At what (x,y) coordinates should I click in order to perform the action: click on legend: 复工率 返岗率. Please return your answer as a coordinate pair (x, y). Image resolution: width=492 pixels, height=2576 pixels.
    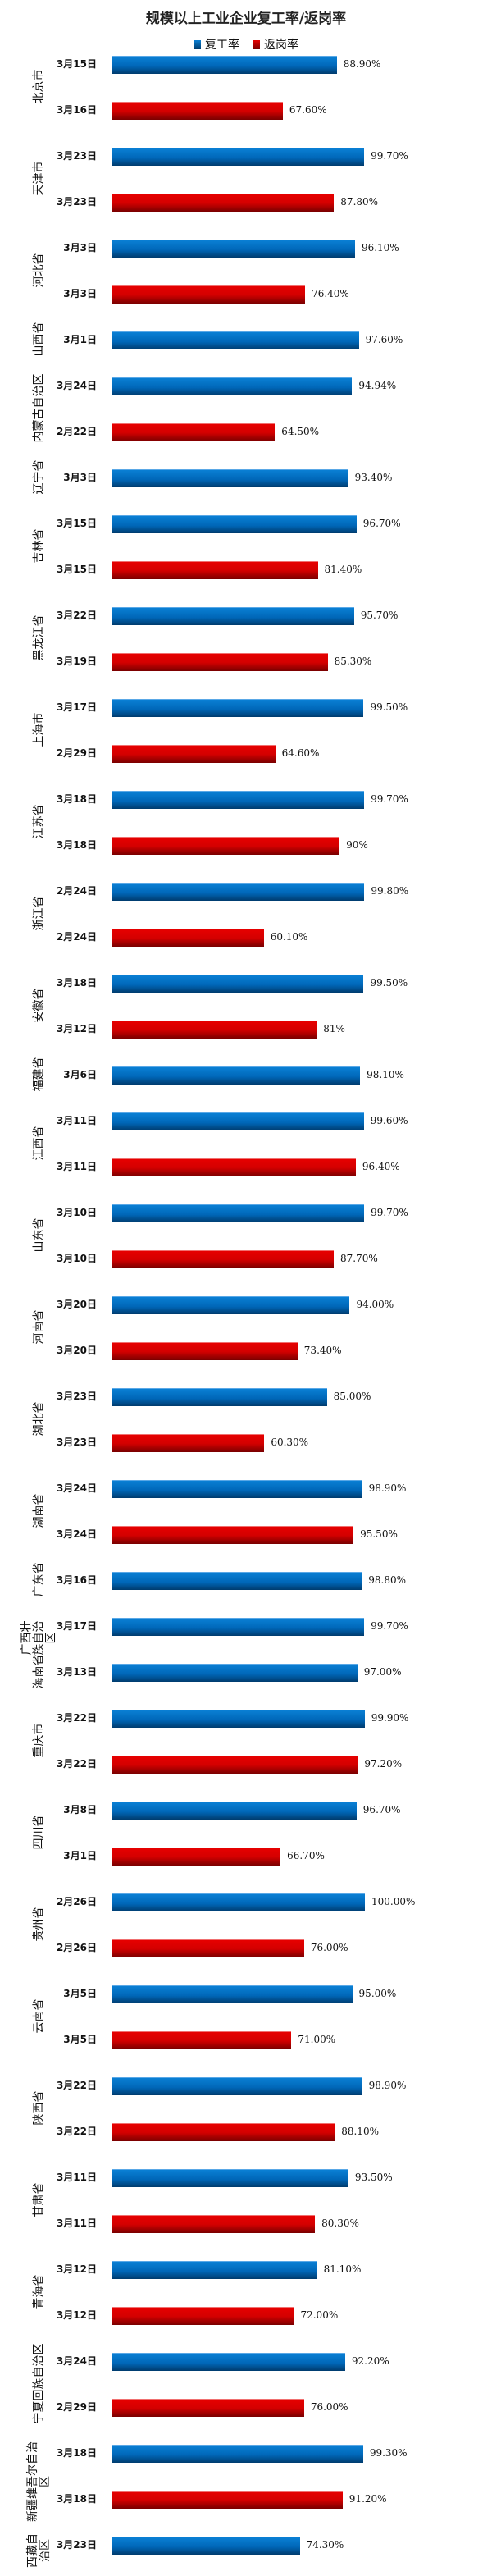
    Looking at the image, I should click on (246, 45).